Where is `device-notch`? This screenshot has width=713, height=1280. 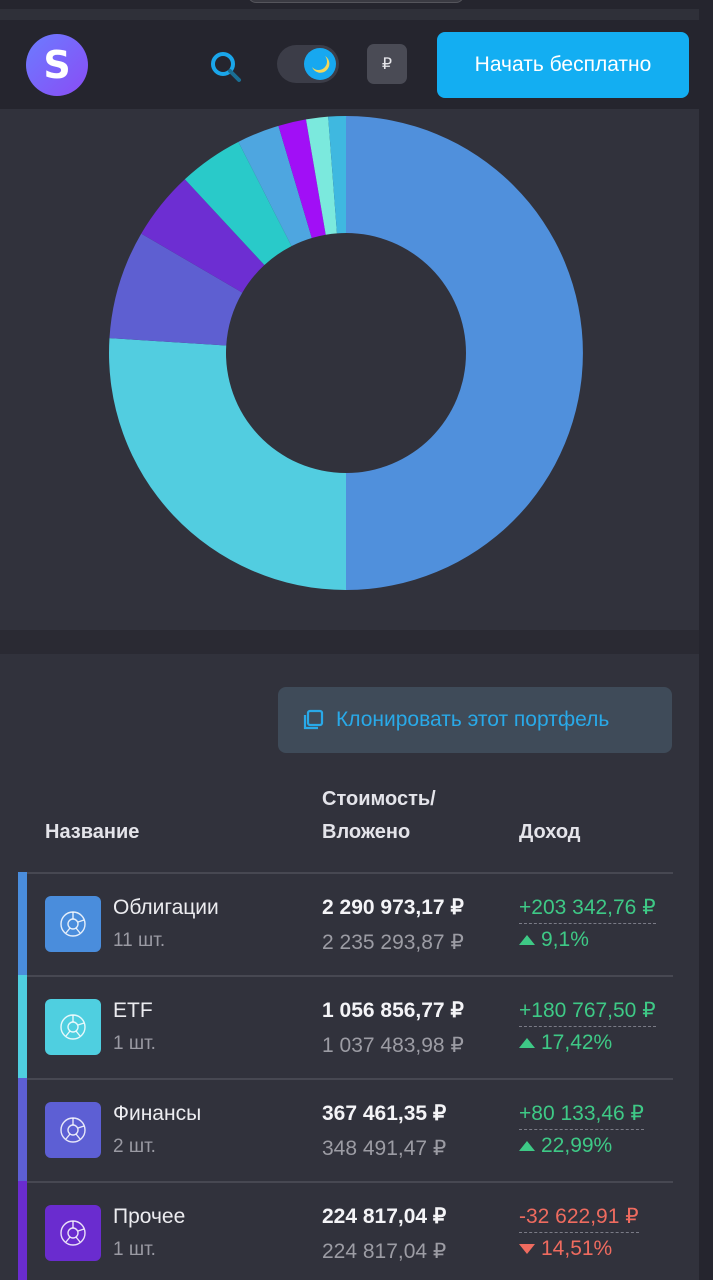 device-notch is located at coordinates (356, 1).